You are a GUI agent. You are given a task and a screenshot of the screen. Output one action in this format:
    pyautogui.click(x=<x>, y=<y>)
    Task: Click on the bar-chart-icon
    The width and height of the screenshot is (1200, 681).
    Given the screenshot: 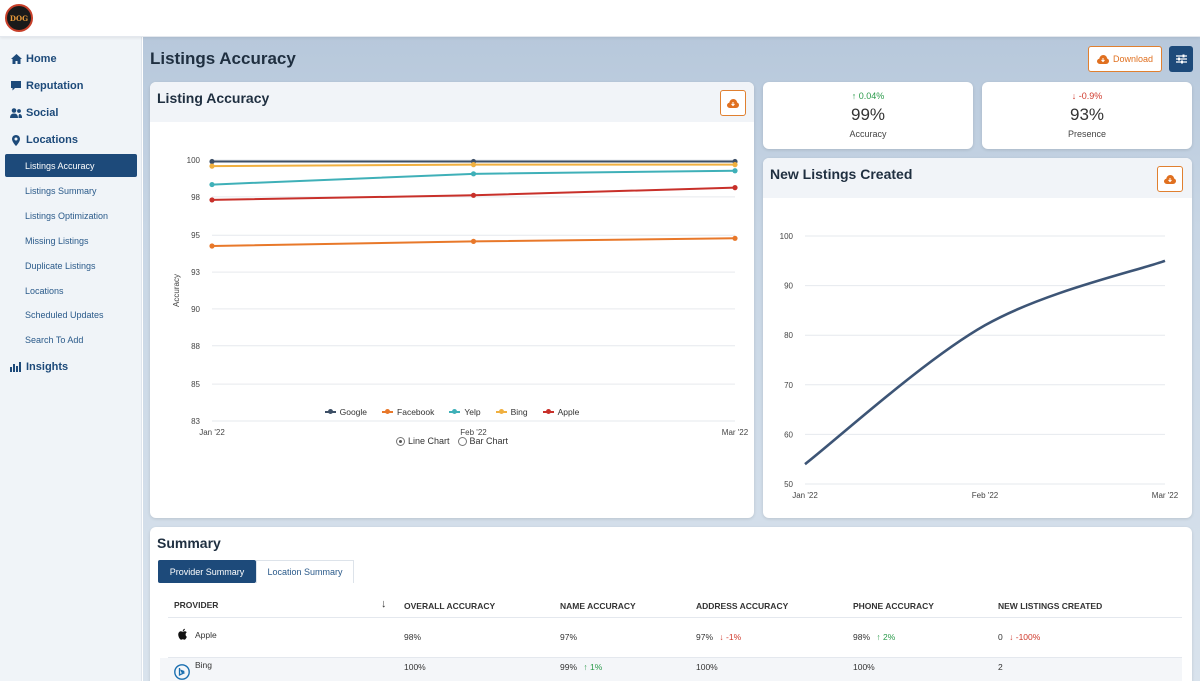 What is the action you would take?
    pyautogui.click(x=16, y=367)
    